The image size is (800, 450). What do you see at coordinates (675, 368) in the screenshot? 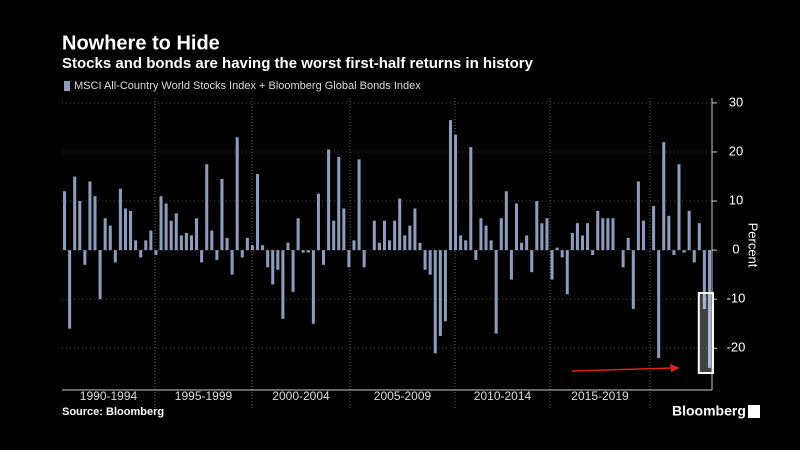
I see `arrow-head` at bounding box center [675, 368].